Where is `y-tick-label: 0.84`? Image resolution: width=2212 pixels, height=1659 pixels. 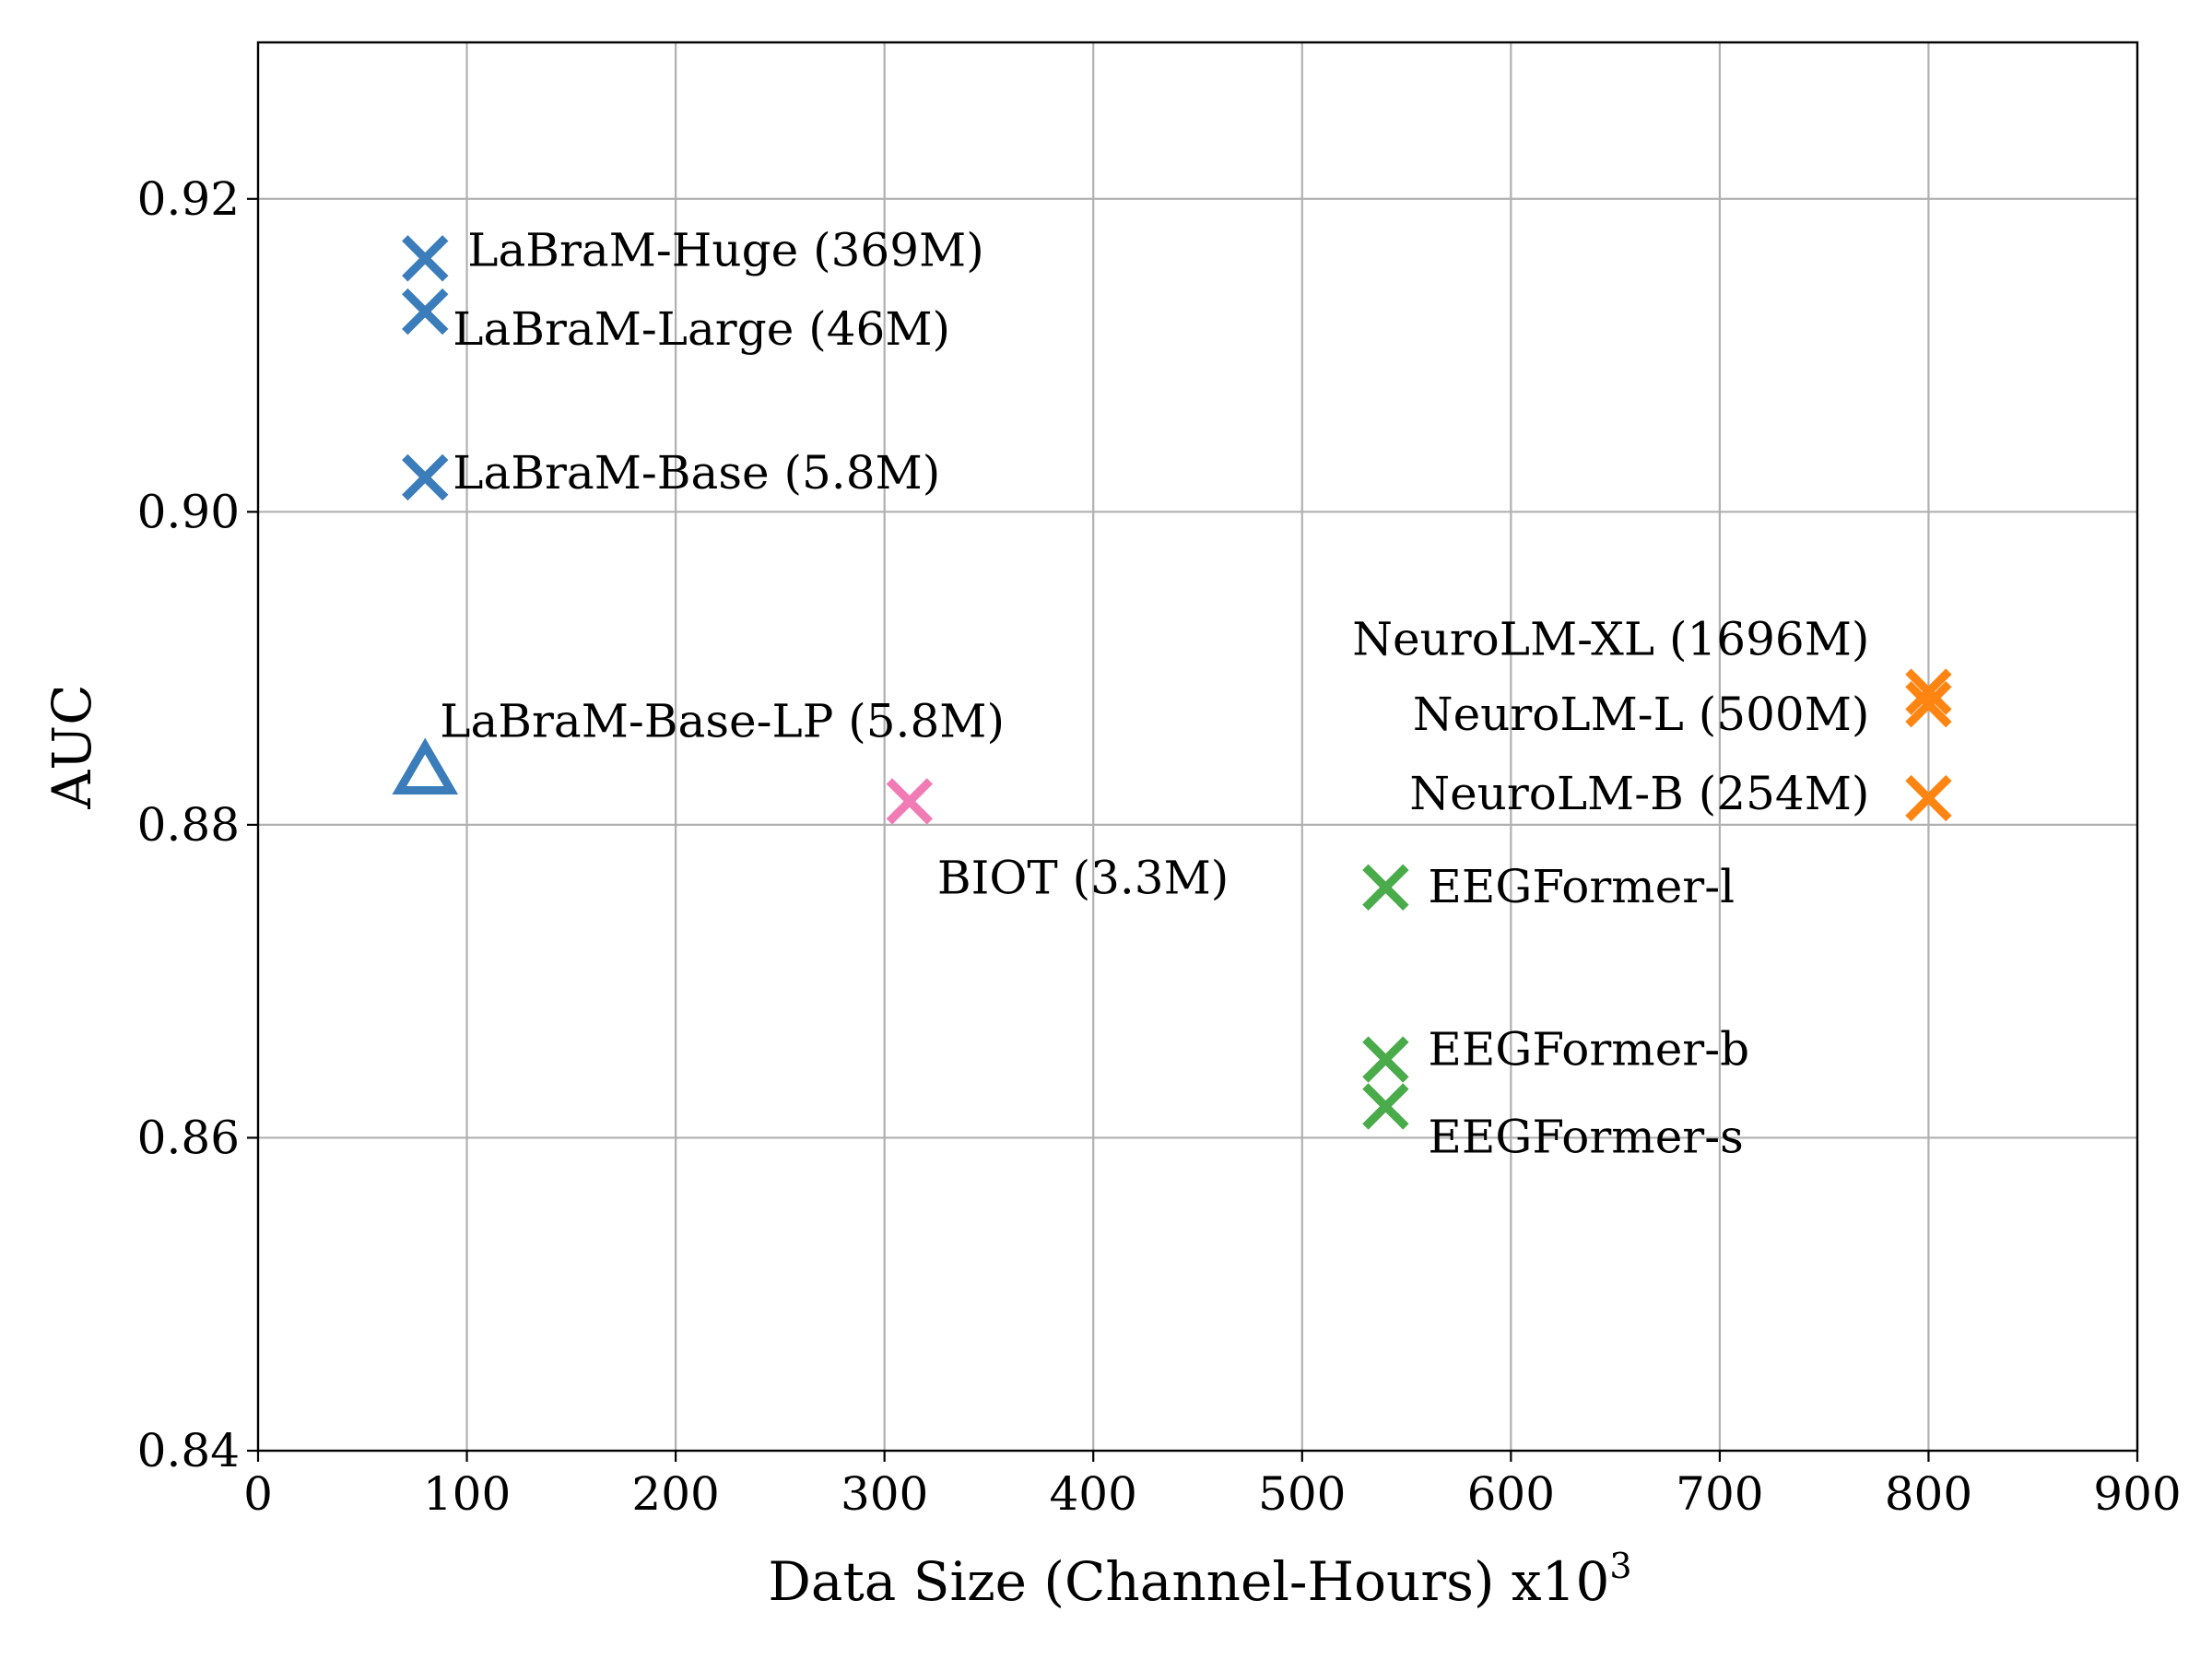
y-tick-label: 0.84 is located at coordinates (188, 1450).